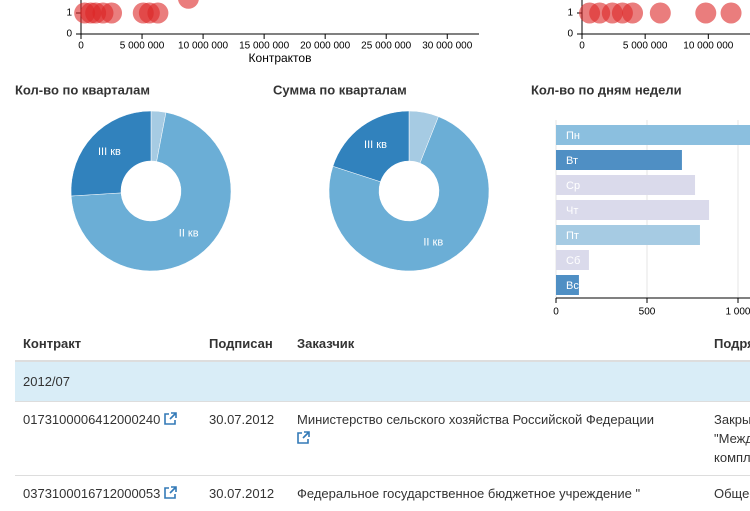  I want to click on x-tick-label: 15 000 000, so click(264, 46).